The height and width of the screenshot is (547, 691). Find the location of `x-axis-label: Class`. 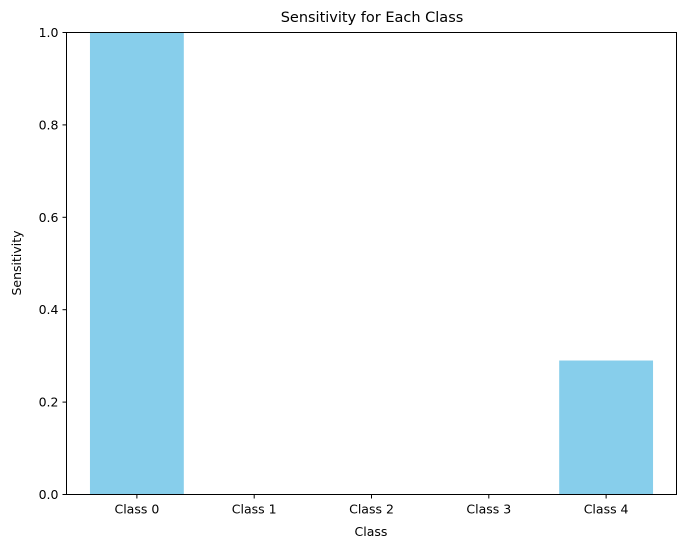

x-axis-label: Class is located at coordinates (371, 531).